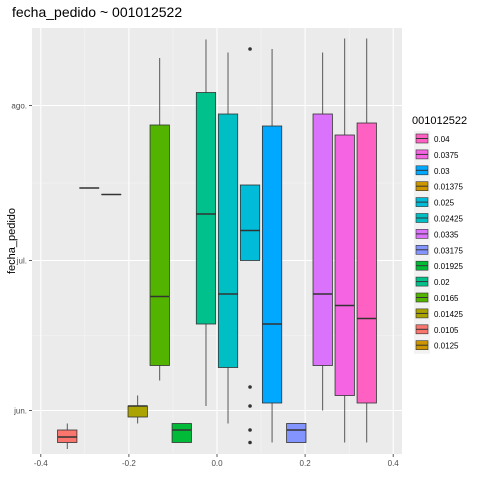 The image size is (480, 480). Describe the element at coordinates (446, 330) in the screenshot. I see `legend-label: 0.0105` at that location.